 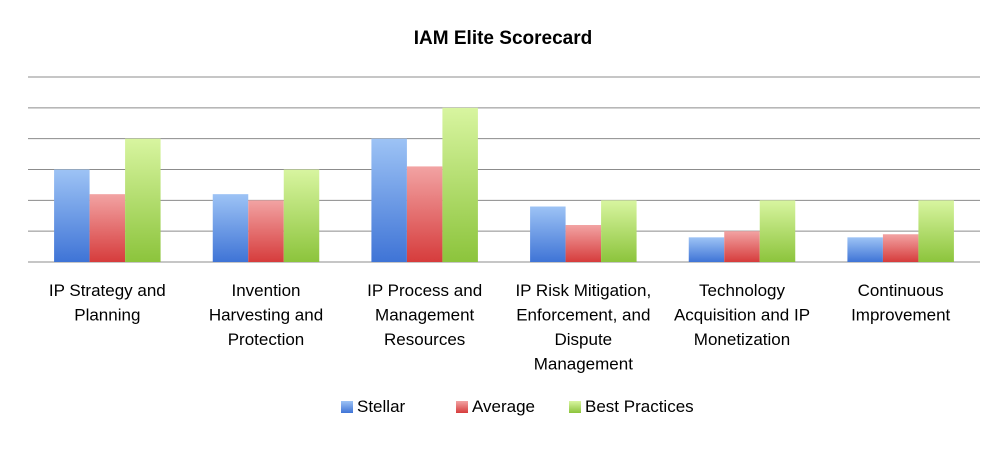 I want to click on x-tick-label: IP Strategy and Planning, so click(x=107, y=303).